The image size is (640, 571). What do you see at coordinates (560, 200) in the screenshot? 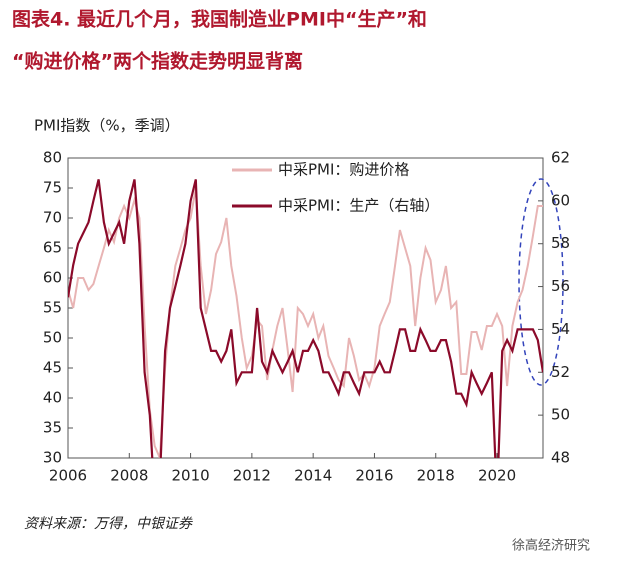
I see `y2-tick-label: 60` at bounding box center [560, 200].